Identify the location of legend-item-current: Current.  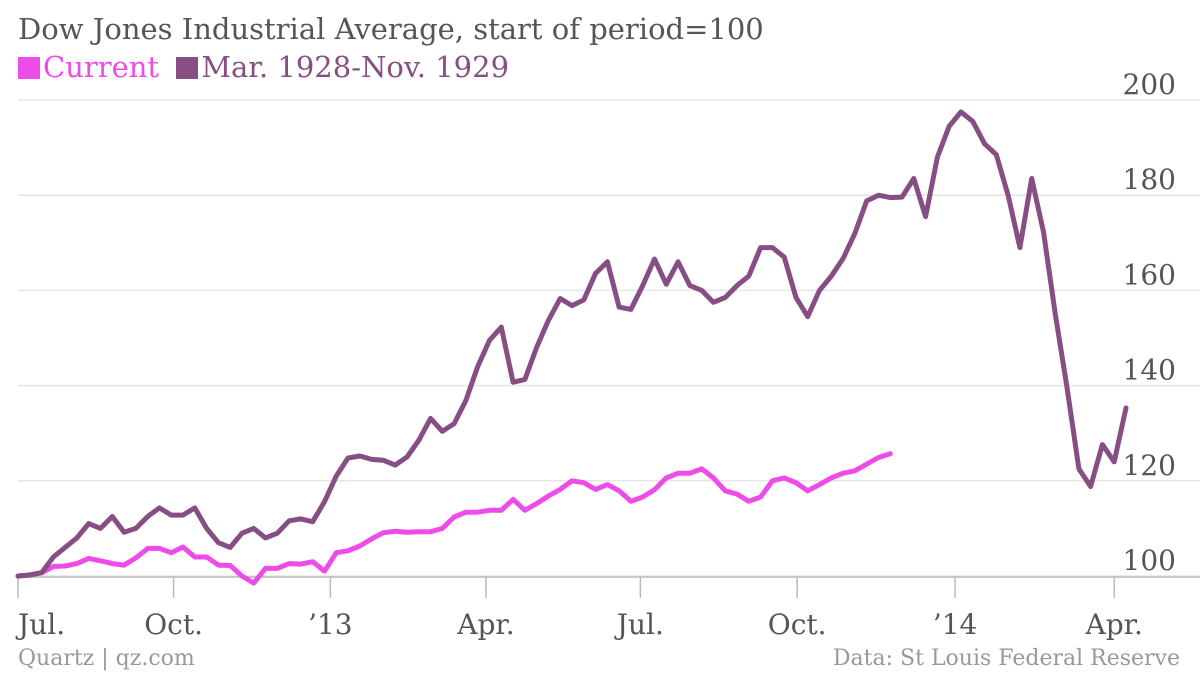
(88, 67).